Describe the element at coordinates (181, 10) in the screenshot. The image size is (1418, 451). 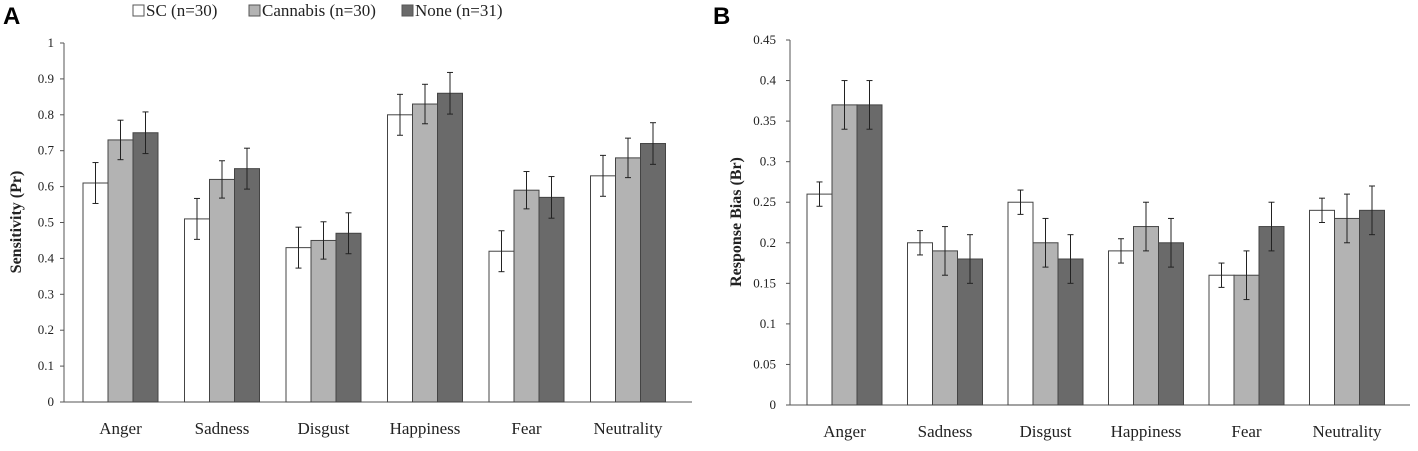
I see `legend-label-sc: SC (n=30)` at that location.